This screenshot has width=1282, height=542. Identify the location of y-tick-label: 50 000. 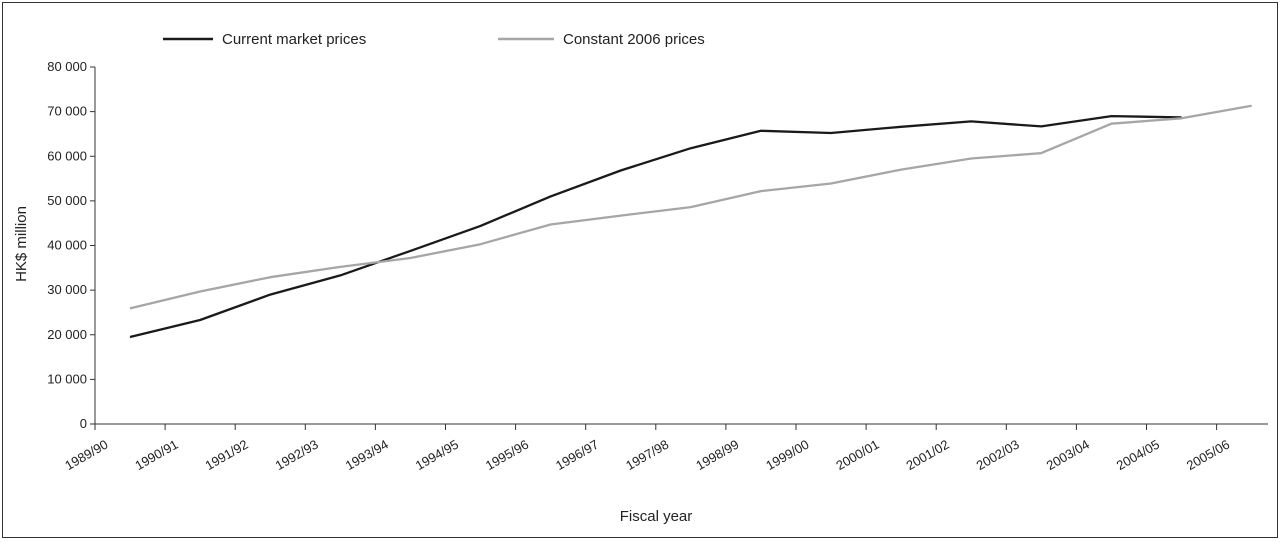
(67, 200).